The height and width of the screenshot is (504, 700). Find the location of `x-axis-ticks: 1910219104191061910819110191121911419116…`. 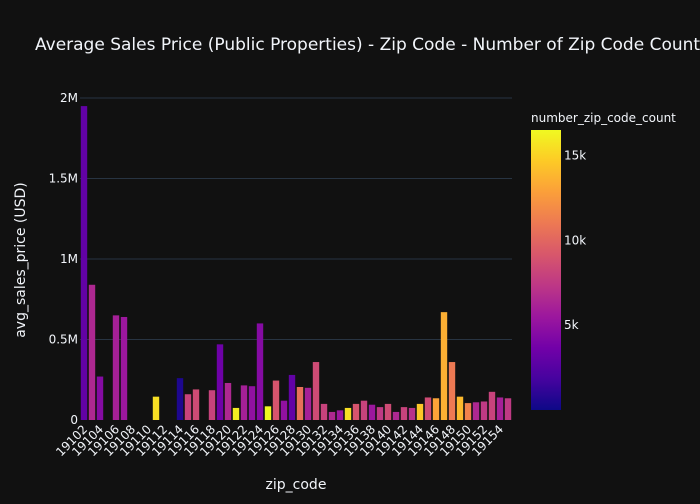

x-axis-ticks: 1910219104191061910819110191121911419116… is located at coordinates (279, 440).